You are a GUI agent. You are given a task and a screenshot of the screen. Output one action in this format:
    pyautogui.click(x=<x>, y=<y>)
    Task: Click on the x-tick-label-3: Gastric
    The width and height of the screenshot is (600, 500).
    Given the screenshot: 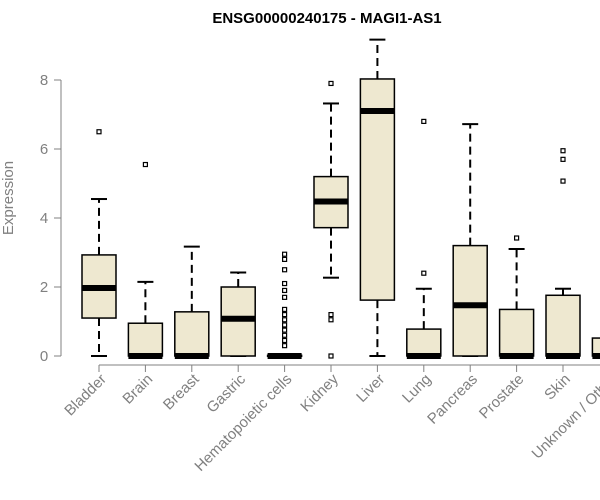 What is the action you would take?
    pyautogui.click(x=226, y=393)
    